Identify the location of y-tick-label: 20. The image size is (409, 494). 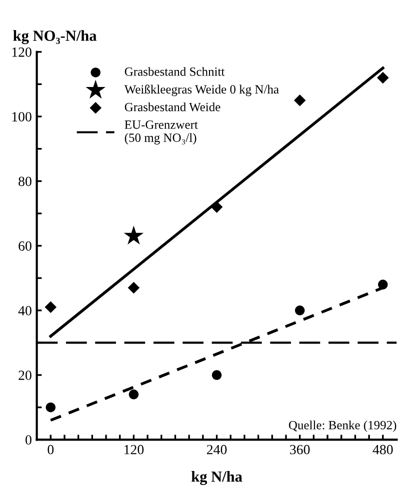
(25, 375).